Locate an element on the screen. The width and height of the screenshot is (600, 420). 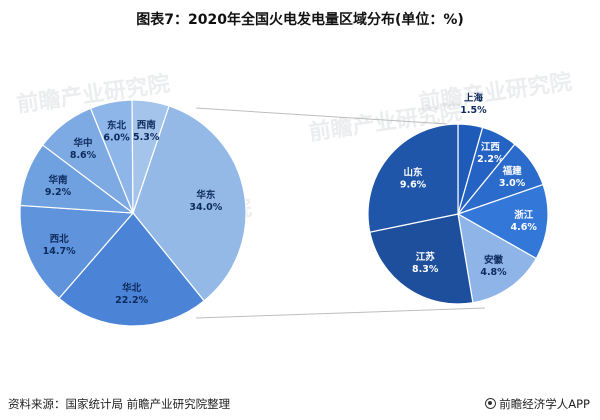
slice-value-label: 1.5% is located at coordinates (473, 110).